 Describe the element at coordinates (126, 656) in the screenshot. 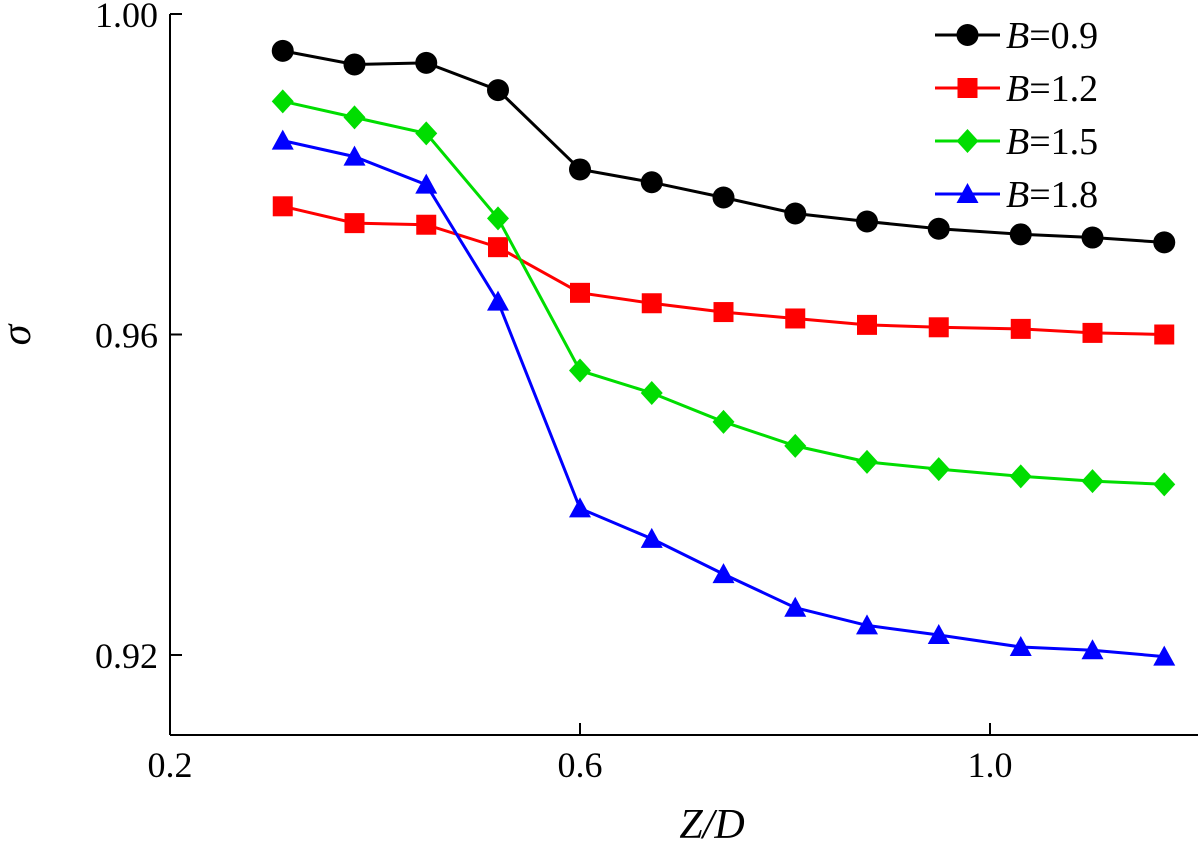

I see `y-tick-label: 0.92` at that location.